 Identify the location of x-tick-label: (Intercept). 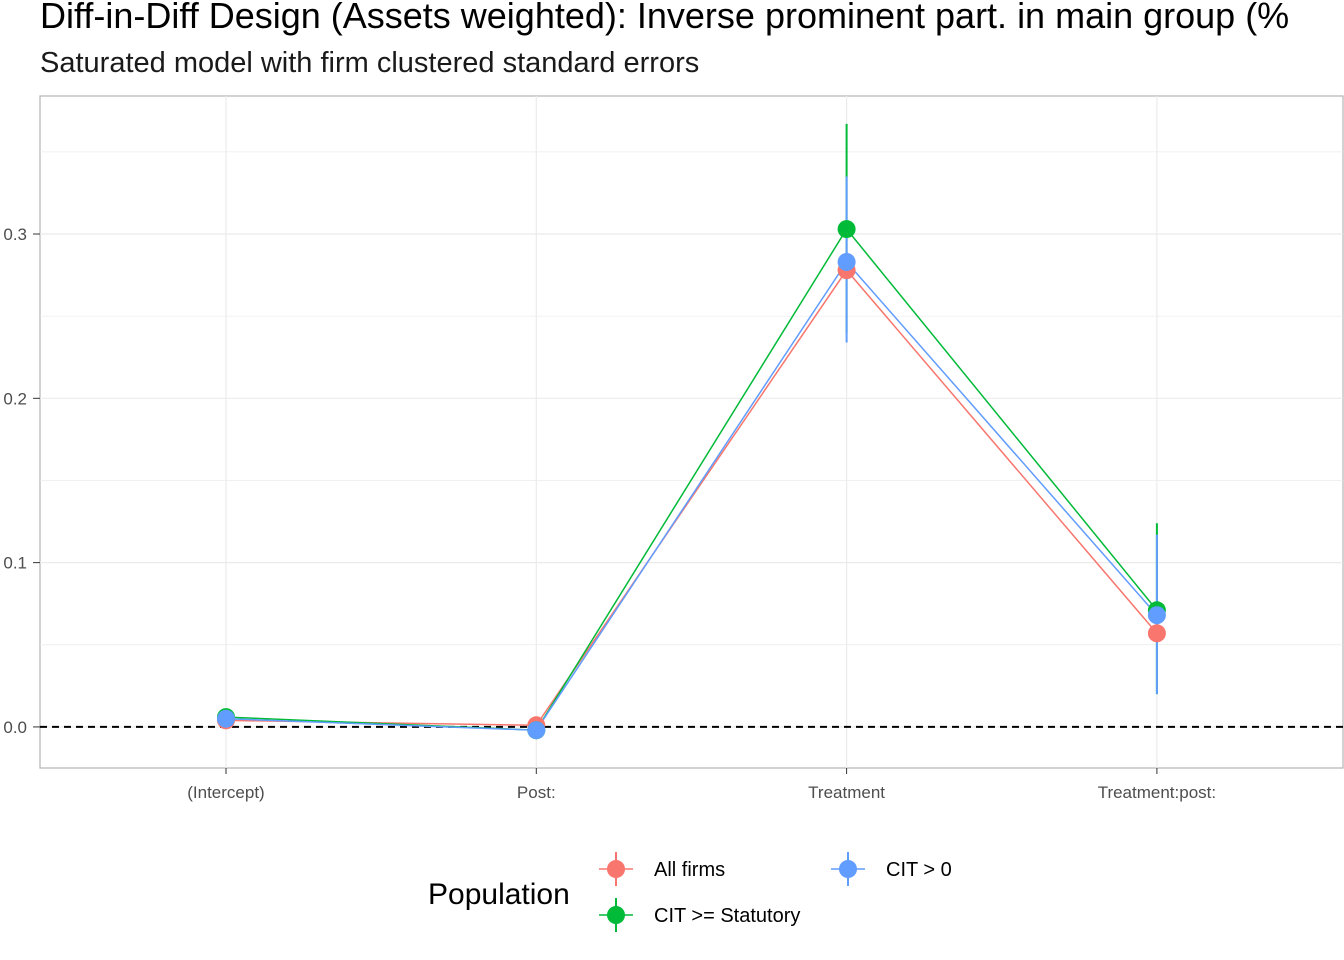
(225, 792).